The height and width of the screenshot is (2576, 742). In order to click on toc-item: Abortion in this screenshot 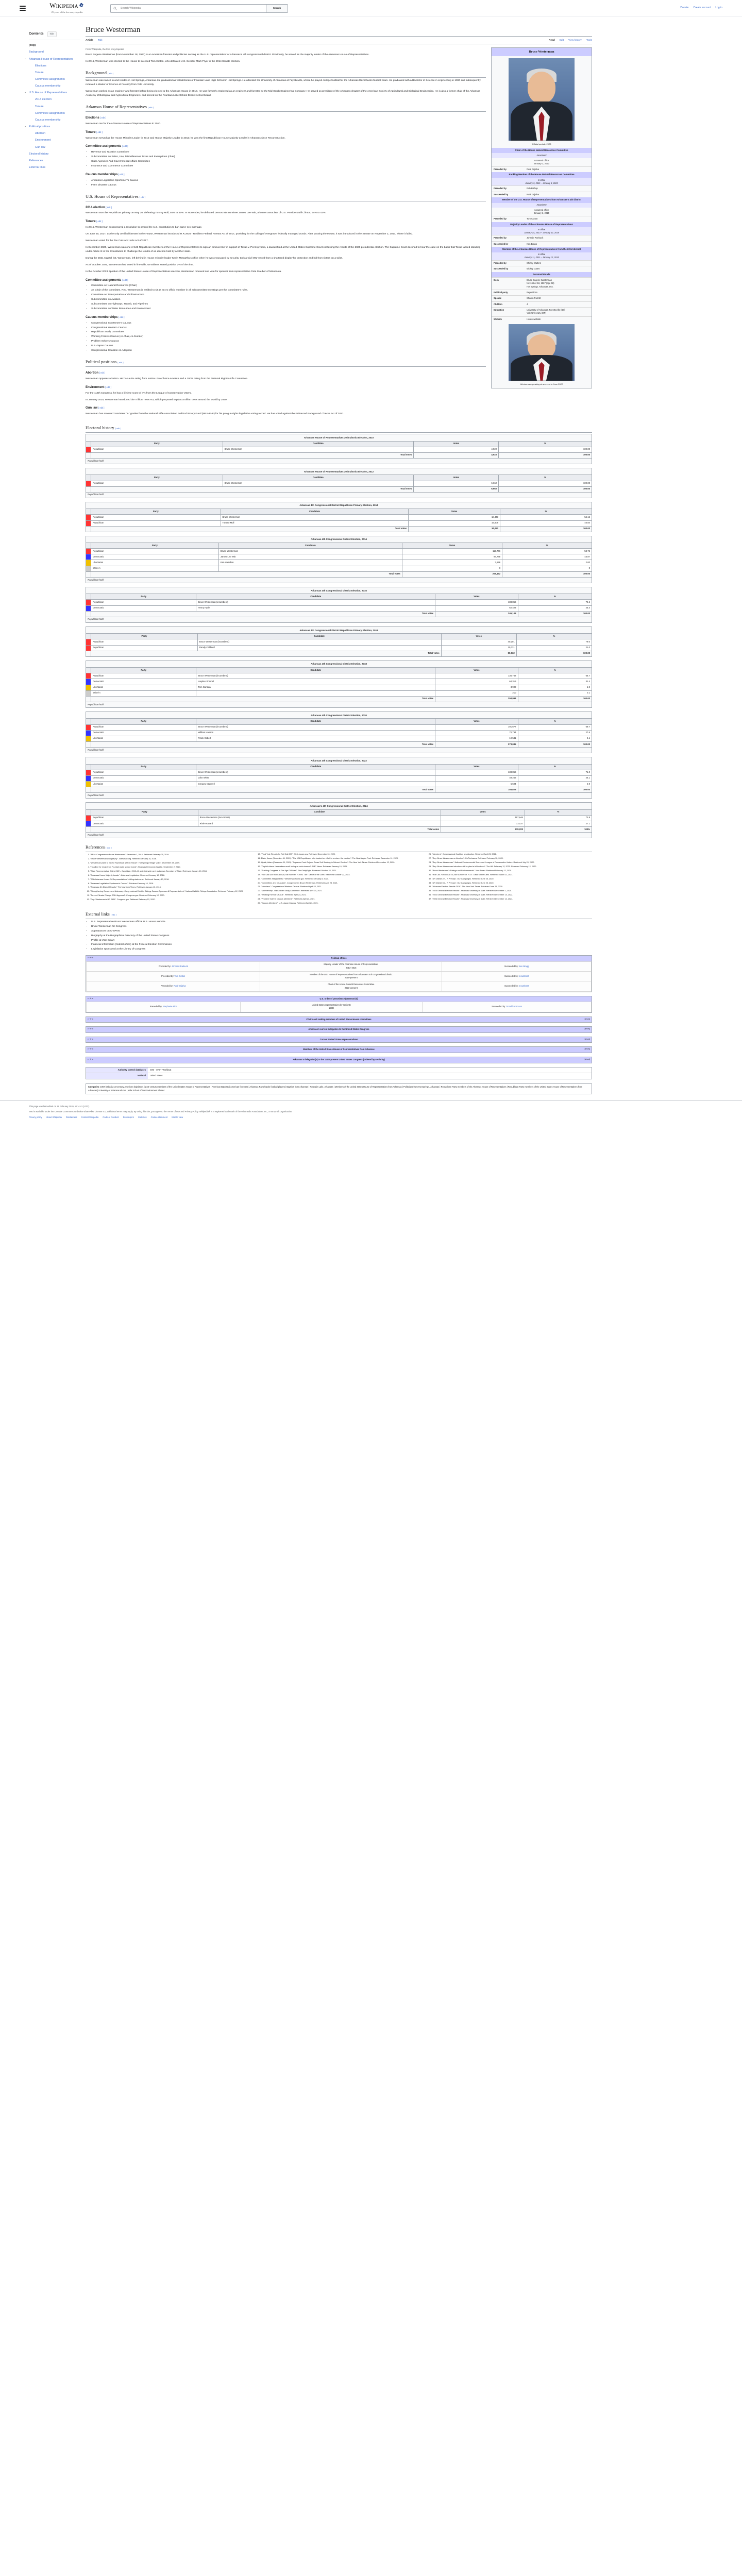, I will do `click(54, 133)`.